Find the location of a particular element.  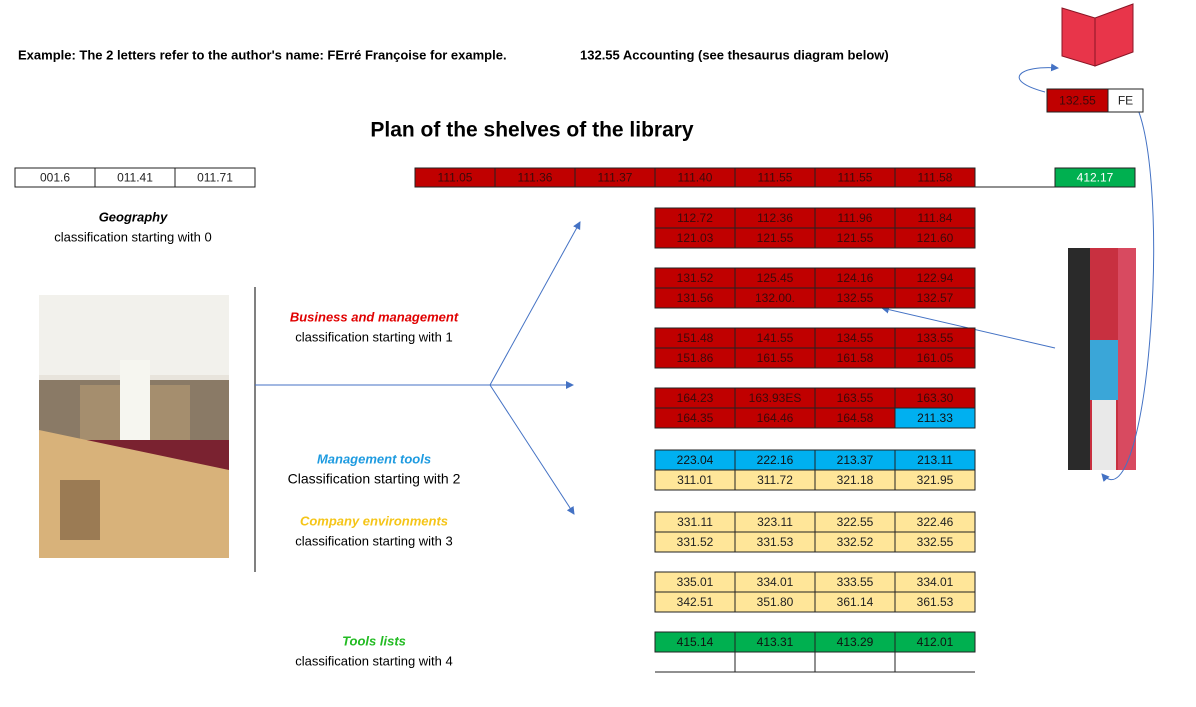

cell-text: 111.05 is located at coordinates (455, 178).